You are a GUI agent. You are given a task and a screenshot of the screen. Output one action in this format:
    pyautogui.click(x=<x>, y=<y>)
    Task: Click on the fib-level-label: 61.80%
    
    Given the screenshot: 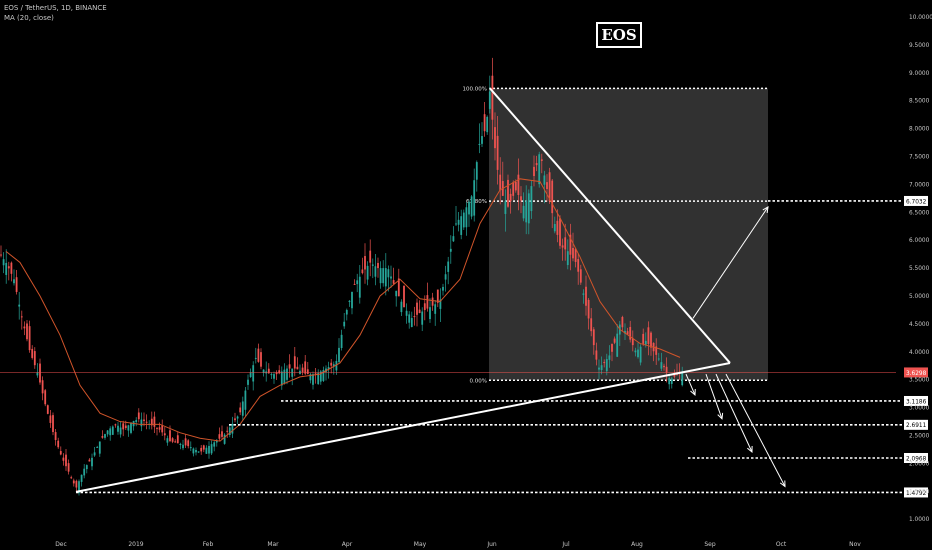 What is the action you would take?
    pyautogui.click(x=476, y=202)
    